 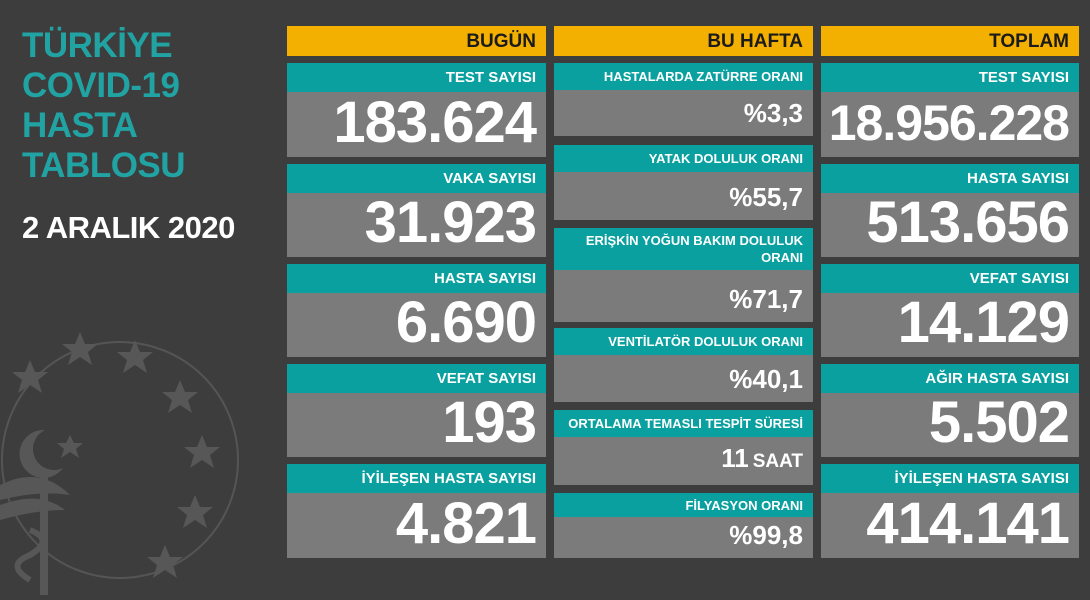 I want to click on today-test-card: TEST SAYISI 183.624, so click(x=416, y=110).